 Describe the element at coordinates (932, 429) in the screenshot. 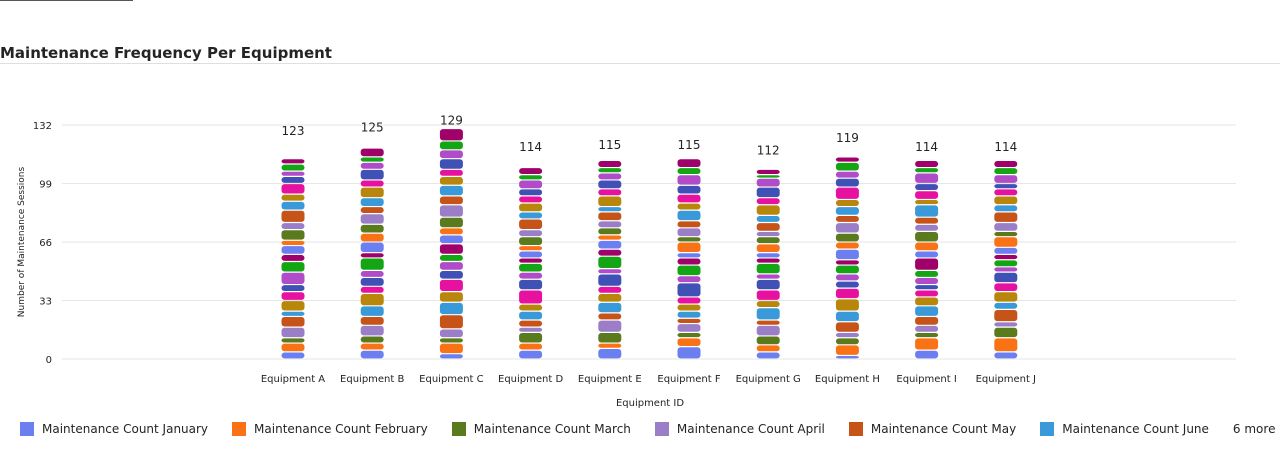

I see `legend-item: Maintenance Count May` at that location.